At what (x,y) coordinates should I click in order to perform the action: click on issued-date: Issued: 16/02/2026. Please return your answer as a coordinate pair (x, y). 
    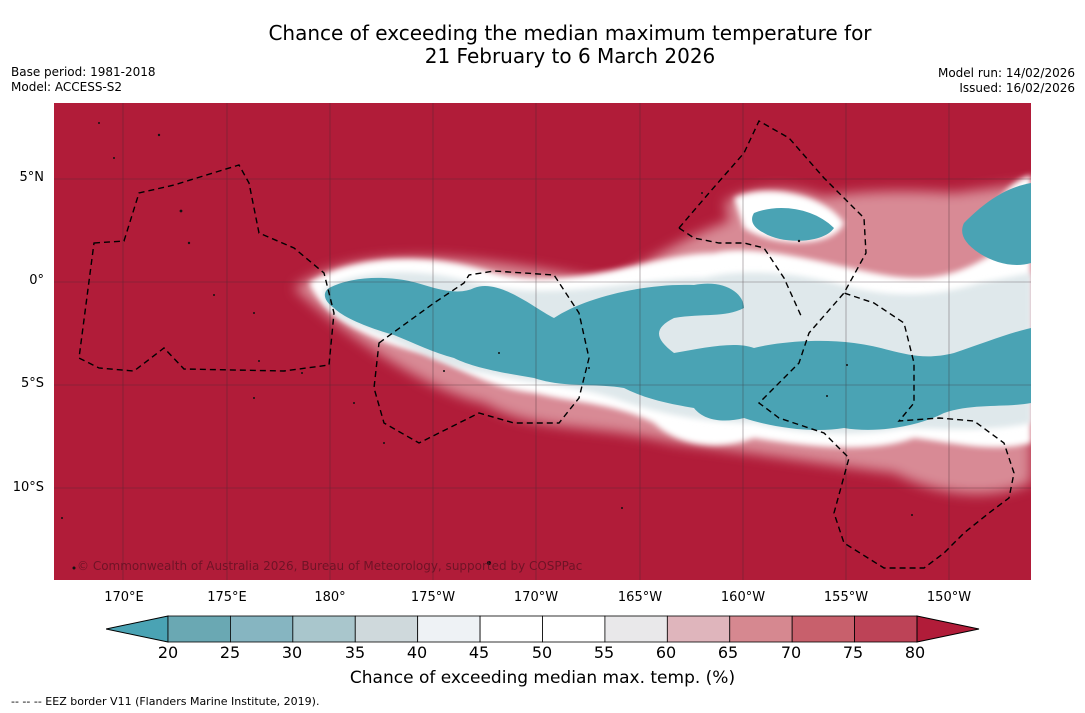
    Looking at the image, I should click on (1017, 88).